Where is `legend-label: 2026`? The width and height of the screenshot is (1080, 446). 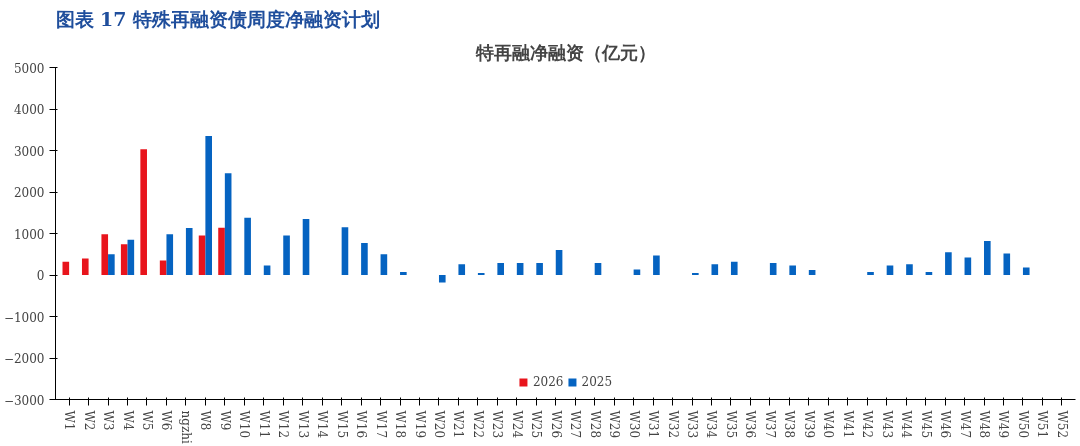 legend-label: 2026 is located at coordinates (548, 382).